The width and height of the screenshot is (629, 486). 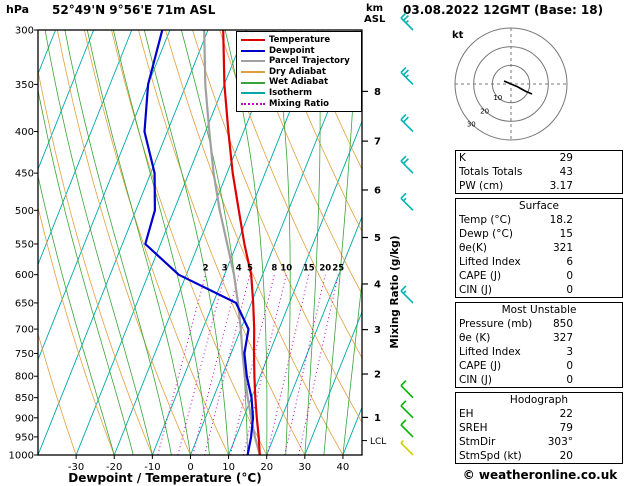 What do you see at coordinates (539, 442) in the screenshot?
I see `info-table-row: StmDir 303°` at bounding box center [539, 442].